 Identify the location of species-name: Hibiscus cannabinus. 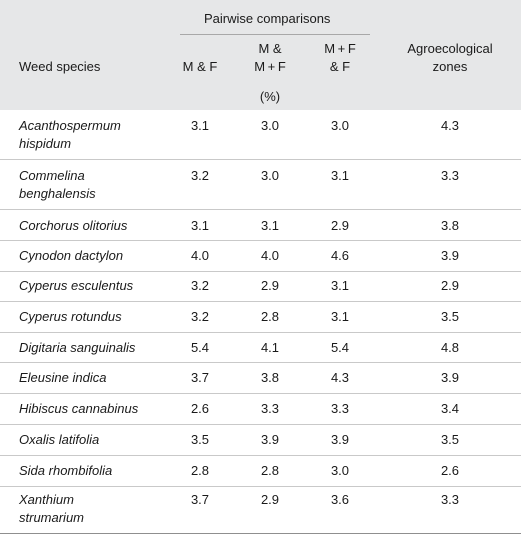
(79, 408).